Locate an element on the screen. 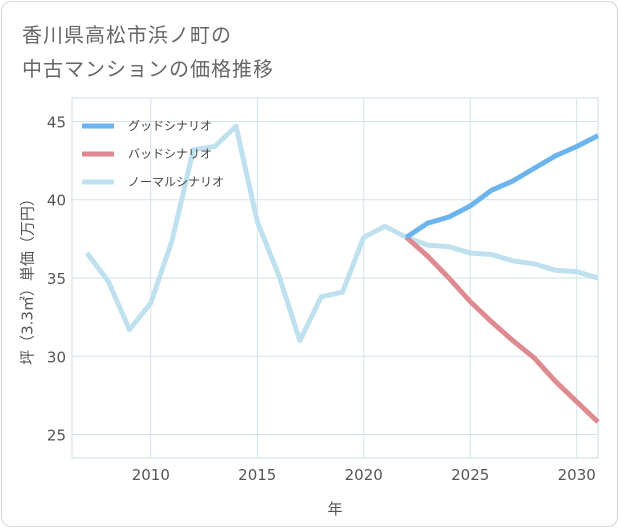 The image size is (621, 530). x-axis-label: 年 is located at coordinates (334, 509).